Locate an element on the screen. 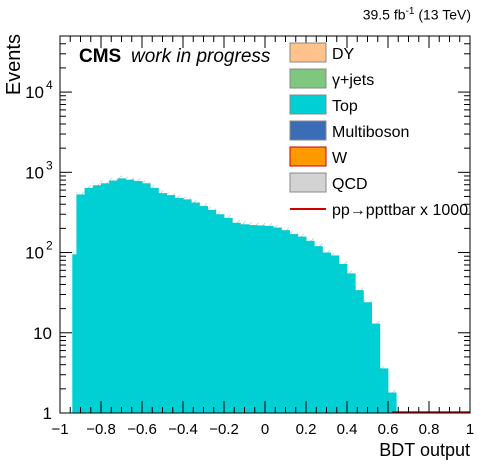 The height and width of the screenshot is (472, 496). cms-label: CMS is located at coordinates (100, 56).